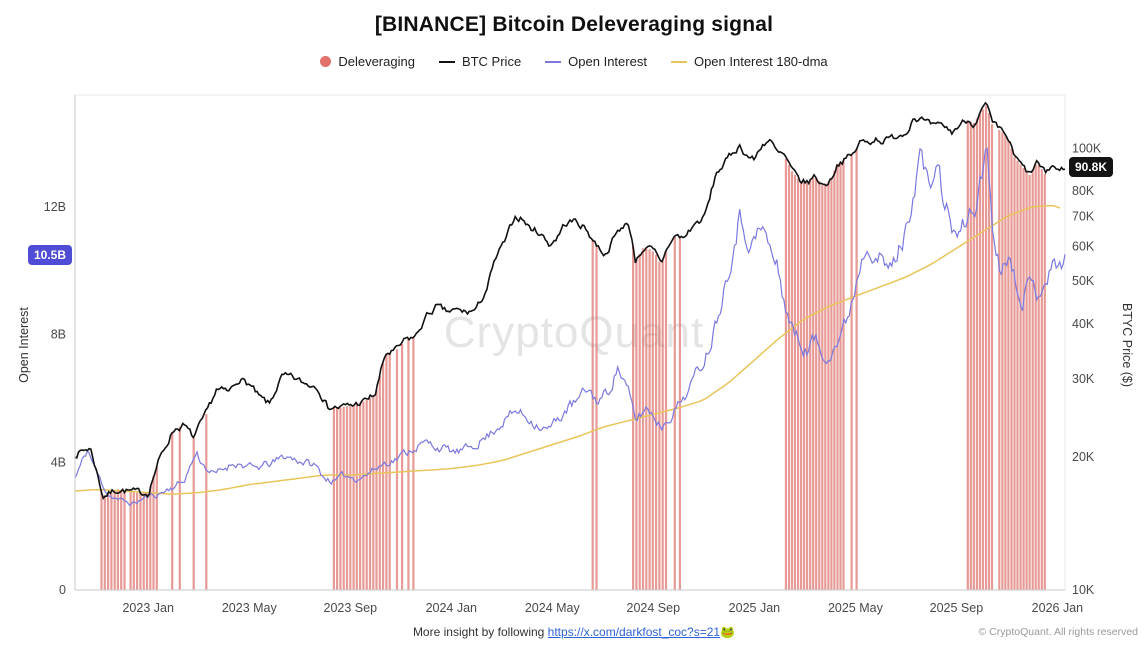 This screenshot has width=1148, height=646. Describe the element at coordinates (1083, 590) in the screenshot. I see `svg-text: 10K` at that location.